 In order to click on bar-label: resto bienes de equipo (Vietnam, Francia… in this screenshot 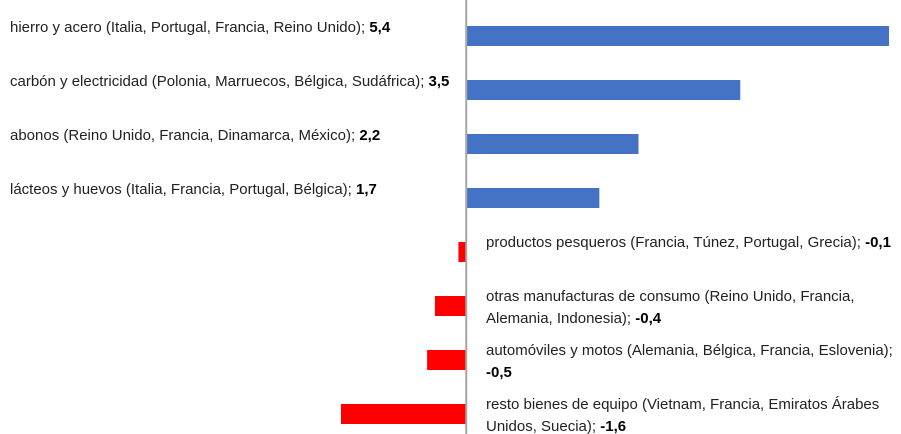, I will do `click(692, 414)`.